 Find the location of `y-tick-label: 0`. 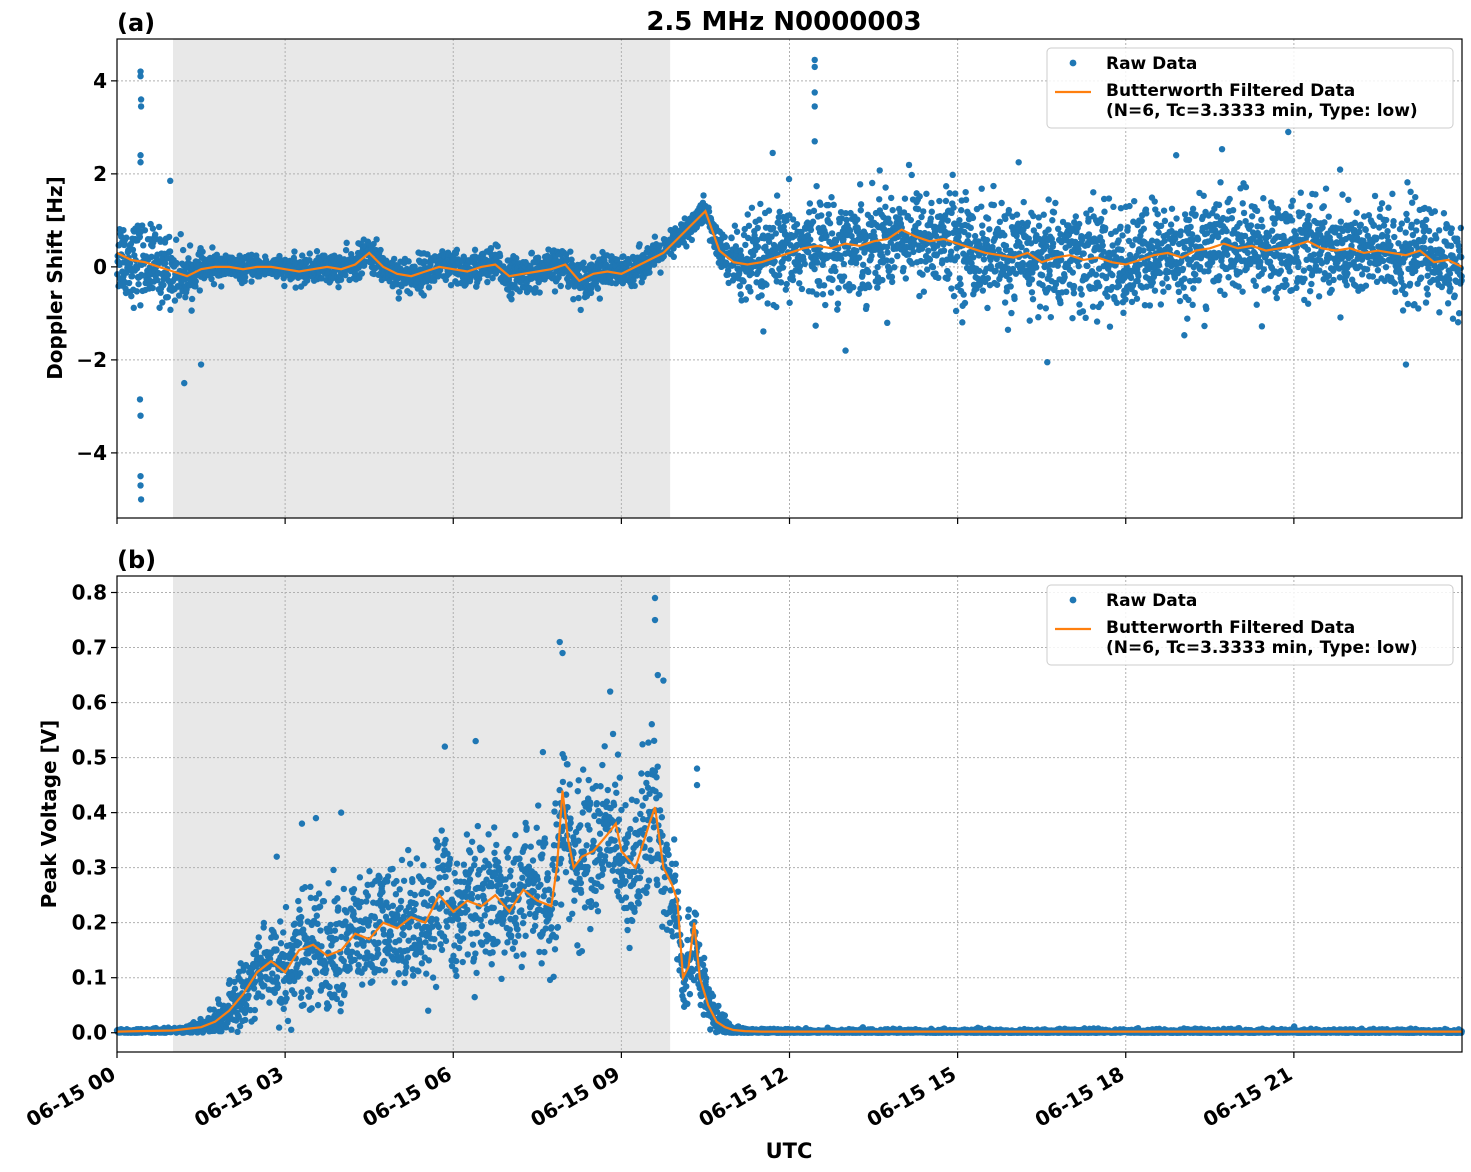

y-tick-label: 0 is located at coordinates (100, 267).